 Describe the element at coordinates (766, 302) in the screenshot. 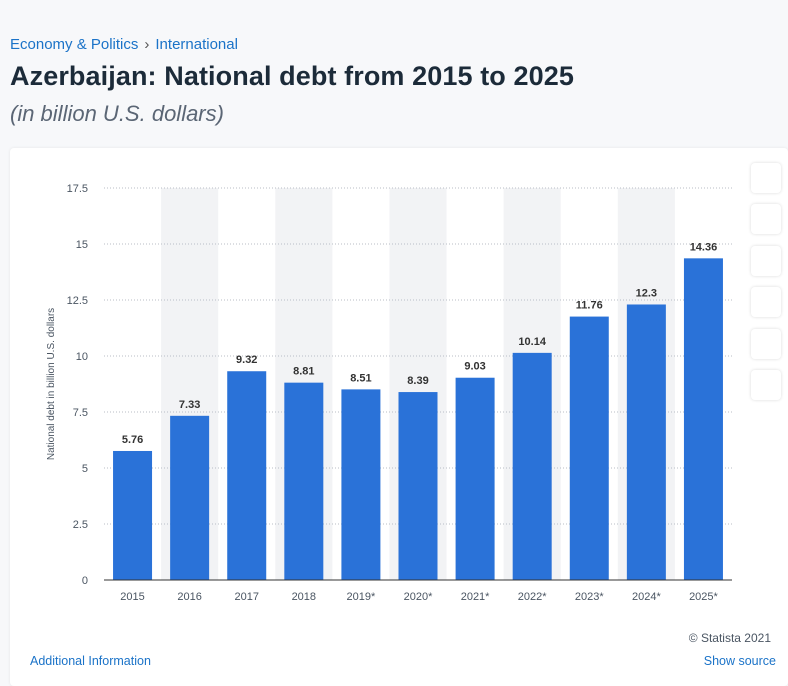

I see `share-icon` at that location.